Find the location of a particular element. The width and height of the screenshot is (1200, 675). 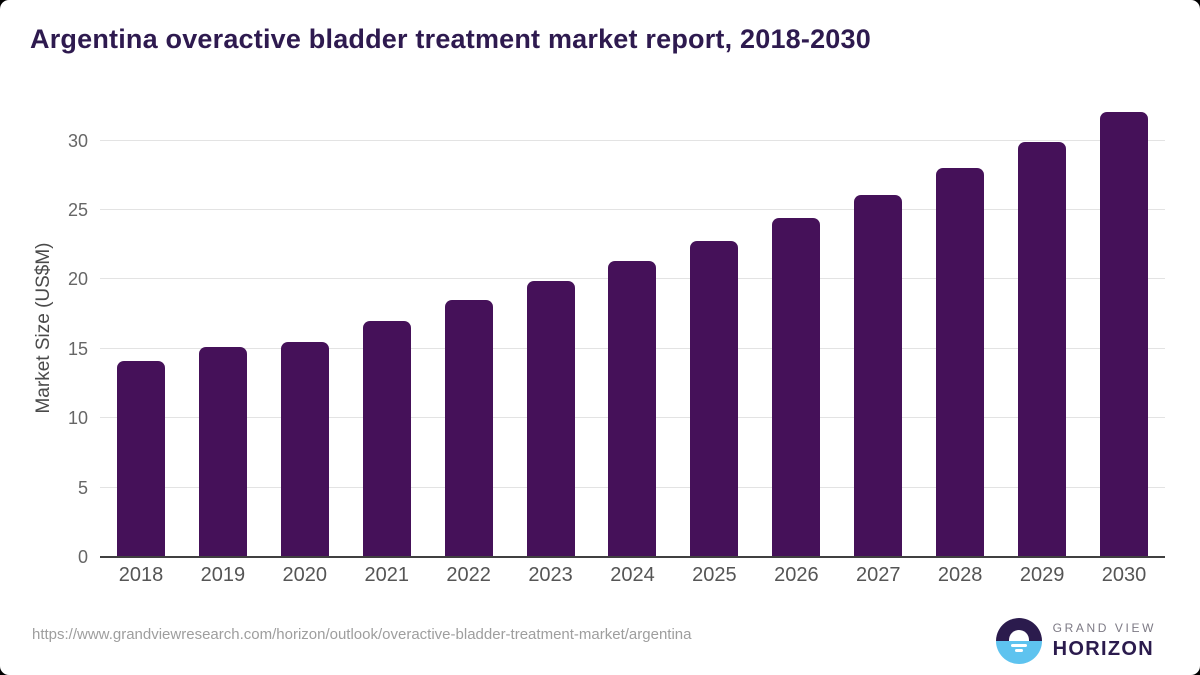

bar-slot-2024 is located at coordinates (633, 328).